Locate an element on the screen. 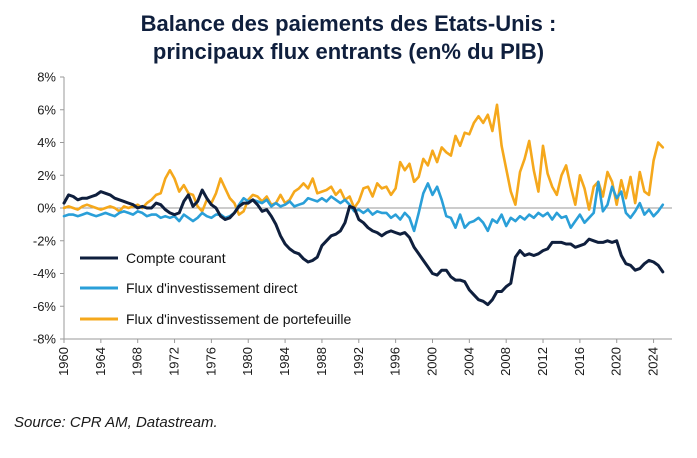 Image resolution: width=697 pixels, height=458 pixels. x-tick-label: 1960 is located at coordinates (63, 361).